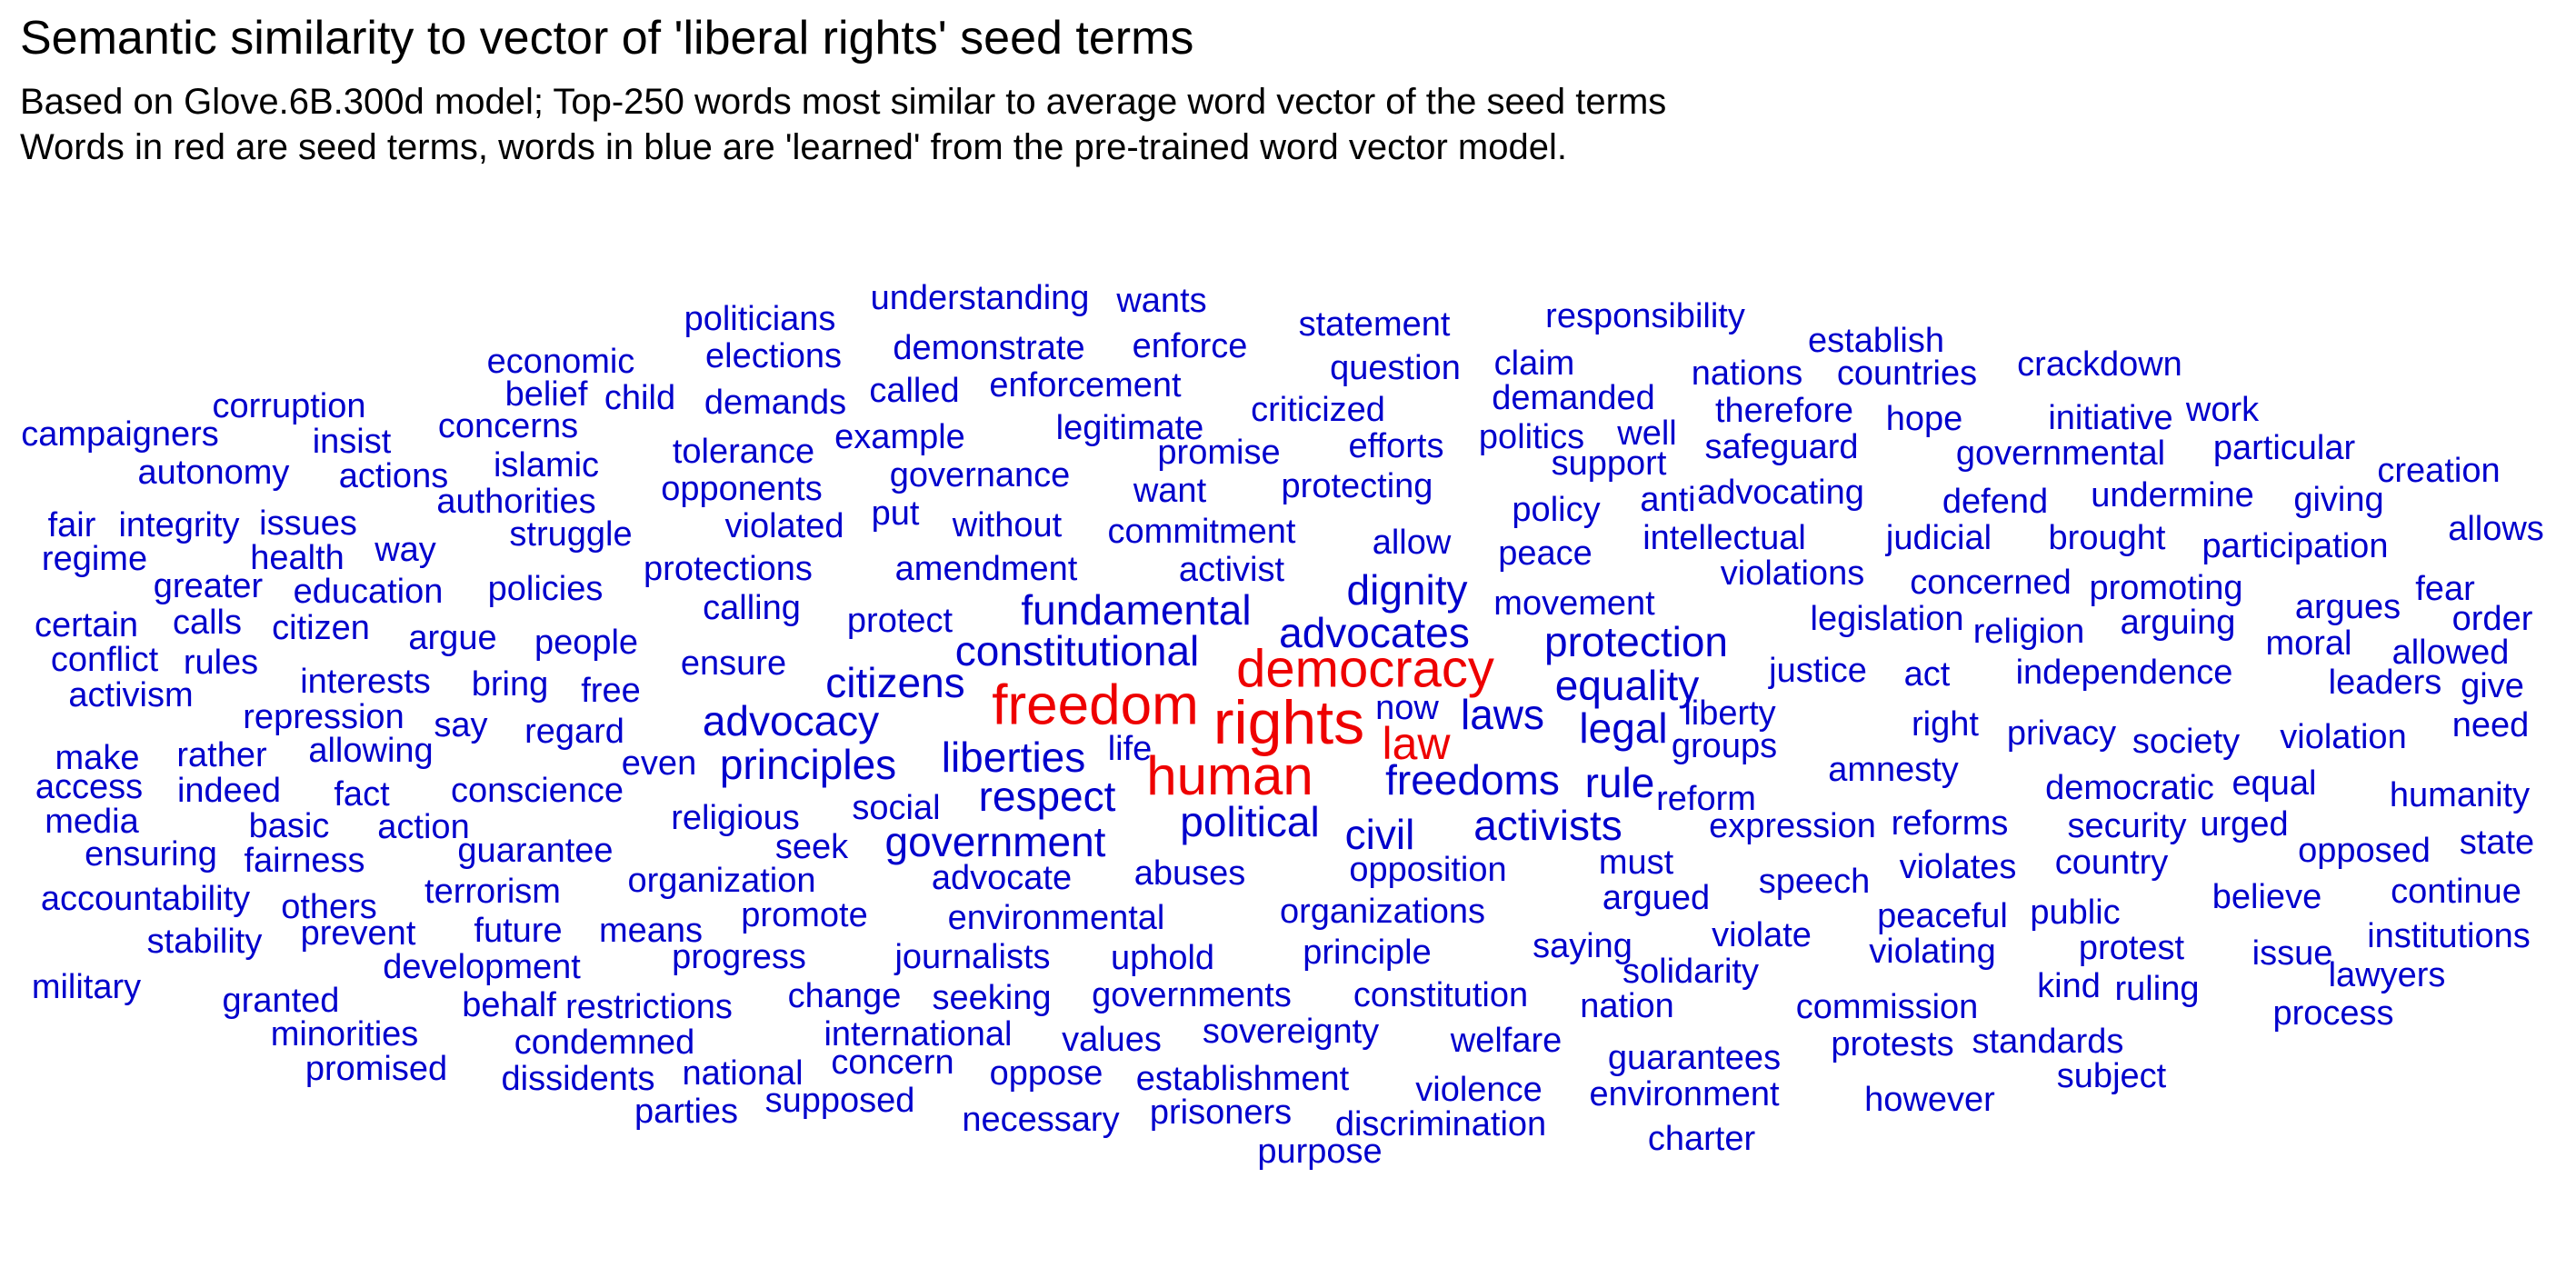  I want to click on word-prevent: prevent, so click(359, 933).